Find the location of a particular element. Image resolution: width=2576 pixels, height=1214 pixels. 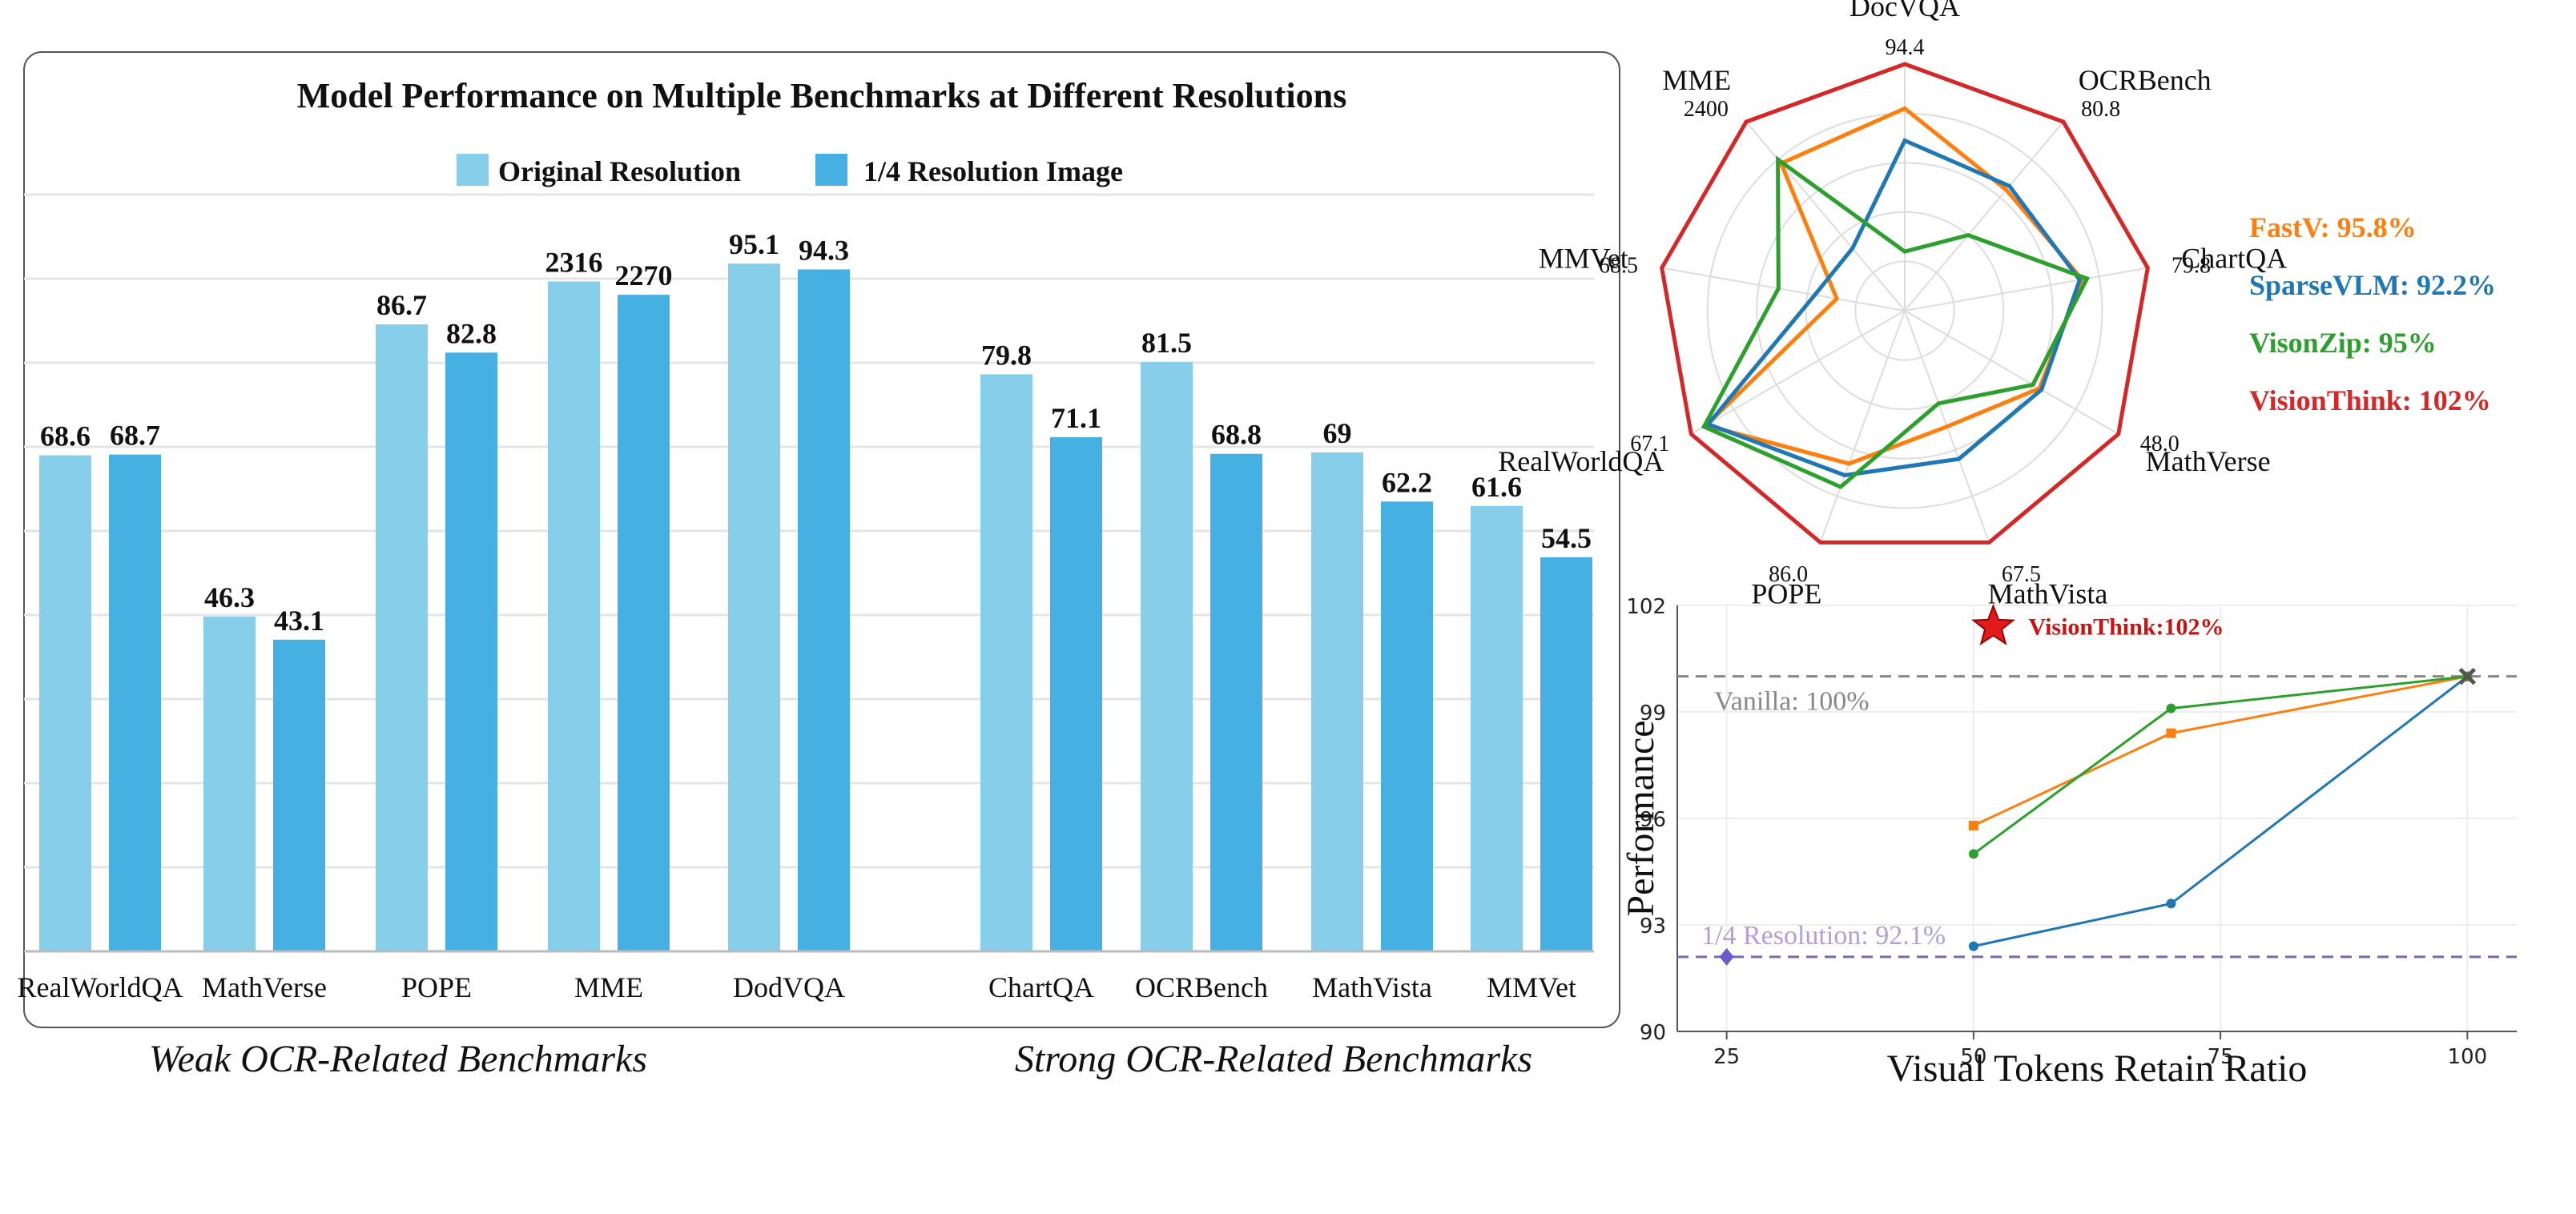

radar-series-sparsevlm is located at coordinates (1894, 308).